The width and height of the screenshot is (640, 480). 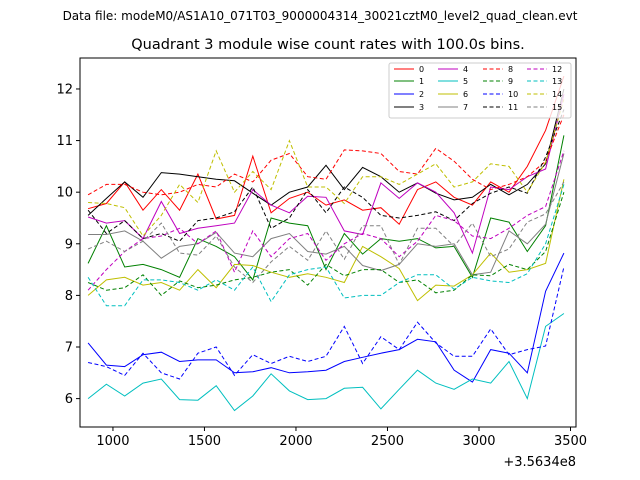 What do you see at coordinates (480, 90) in the screenshot?
I see `legend-box` at bounding box center [480, 90].